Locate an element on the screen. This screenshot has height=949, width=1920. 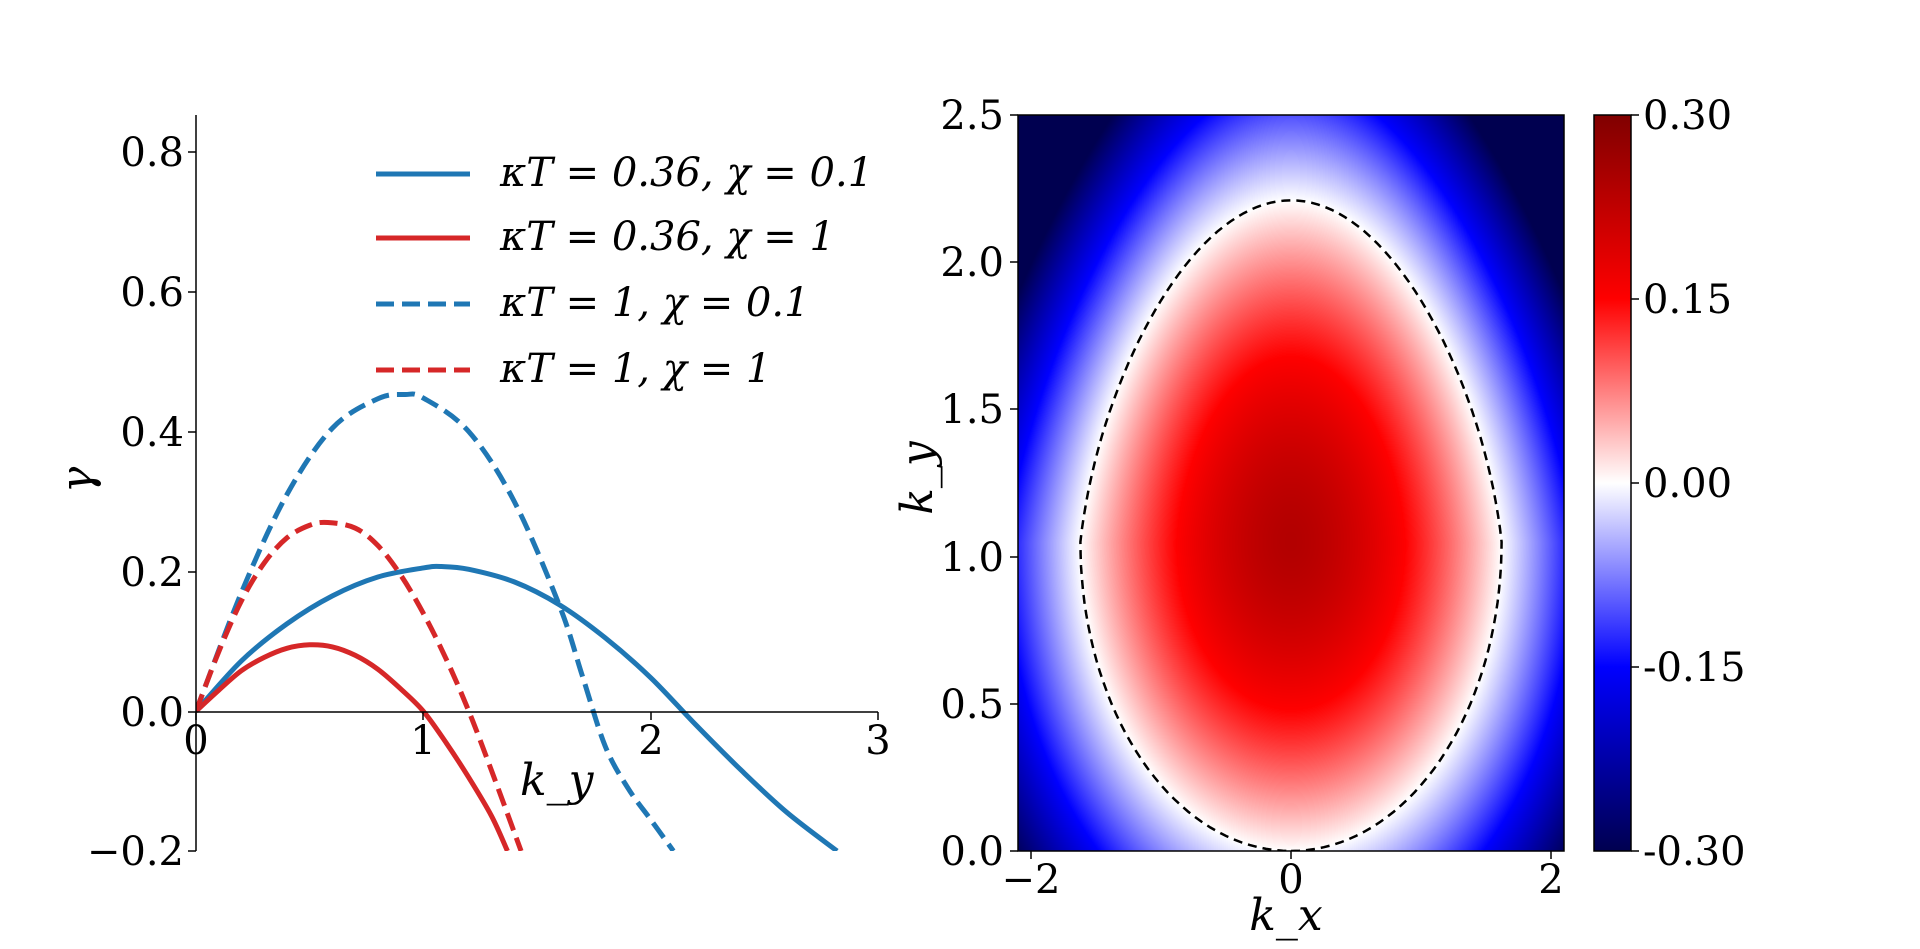
right-y-tick-5: 2.5 is located at coordinates (972, 116).